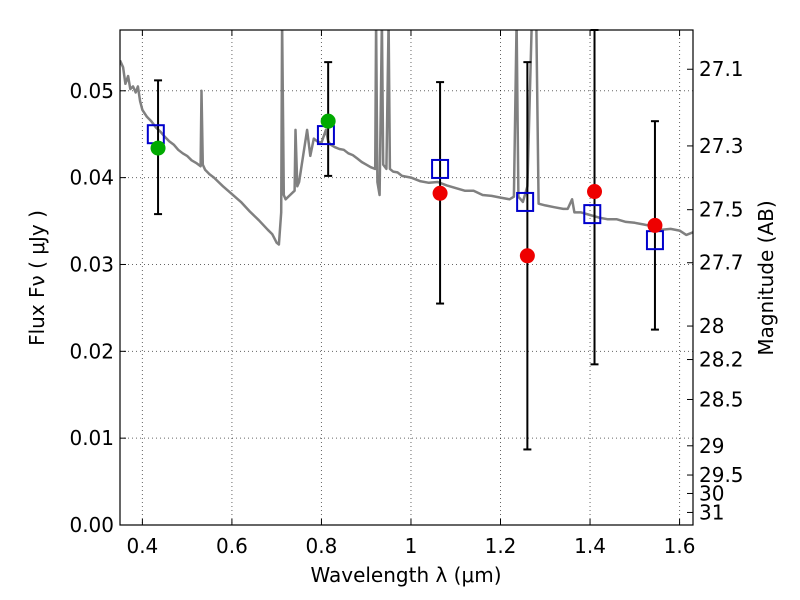 The width and height of the screenshot is (800, 600). Describe the element at coordinates (766, 277) in the screenshot. I see `y-axis-right-title: Magnitude (AB)` at that location.